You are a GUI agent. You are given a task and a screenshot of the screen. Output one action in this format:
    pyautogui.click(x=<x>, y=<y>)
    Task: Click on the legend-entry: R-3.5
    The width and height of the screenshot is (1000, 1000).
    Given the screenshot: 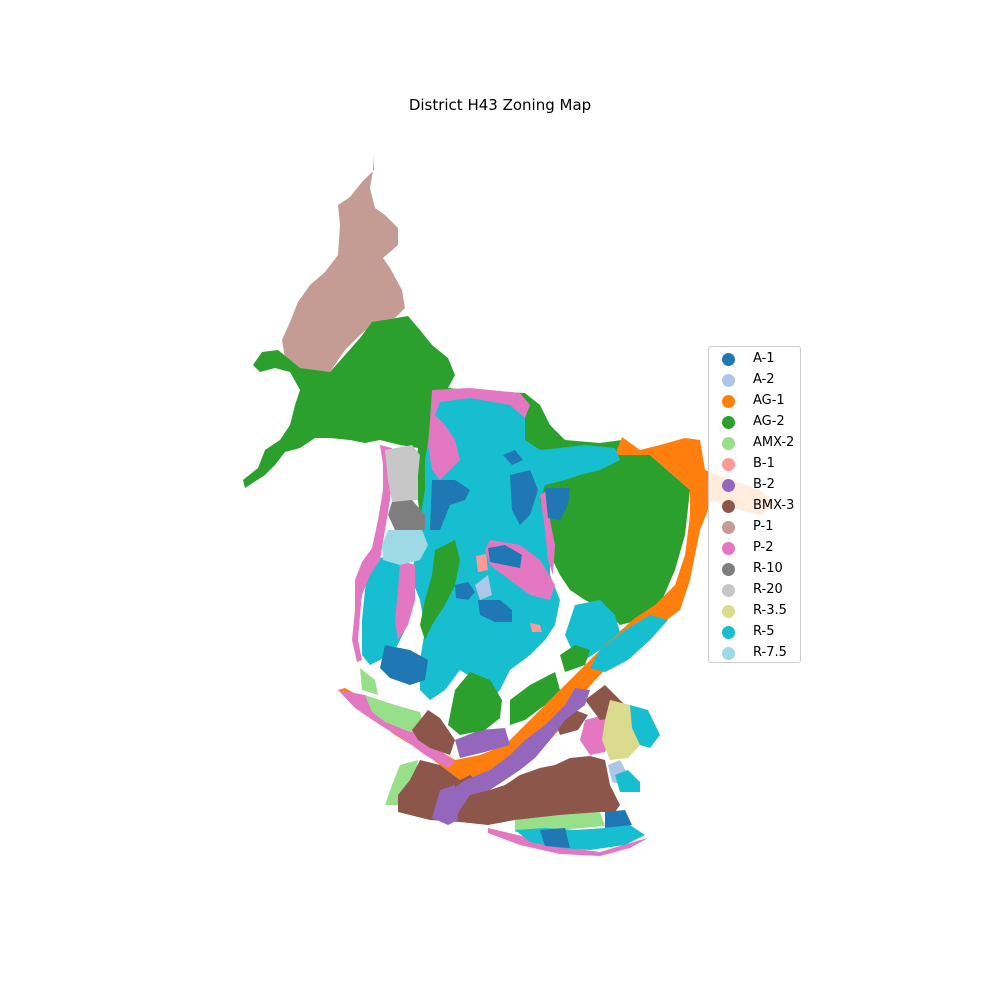 What is the action you would take?
    pyautogui.click(x=755, y=611)
    